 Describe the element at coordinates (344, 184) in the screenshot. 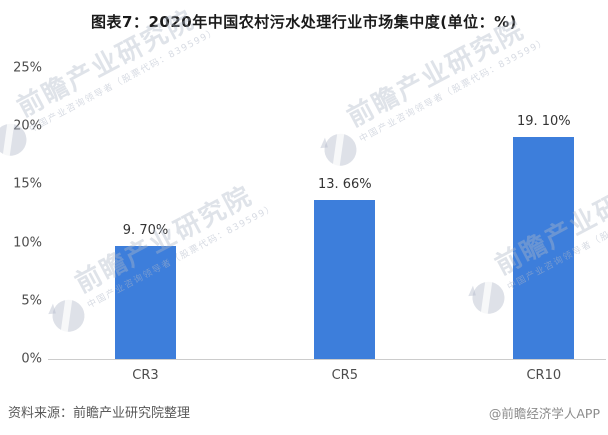

I see `bar-value-label: 13. 66%` at that location.